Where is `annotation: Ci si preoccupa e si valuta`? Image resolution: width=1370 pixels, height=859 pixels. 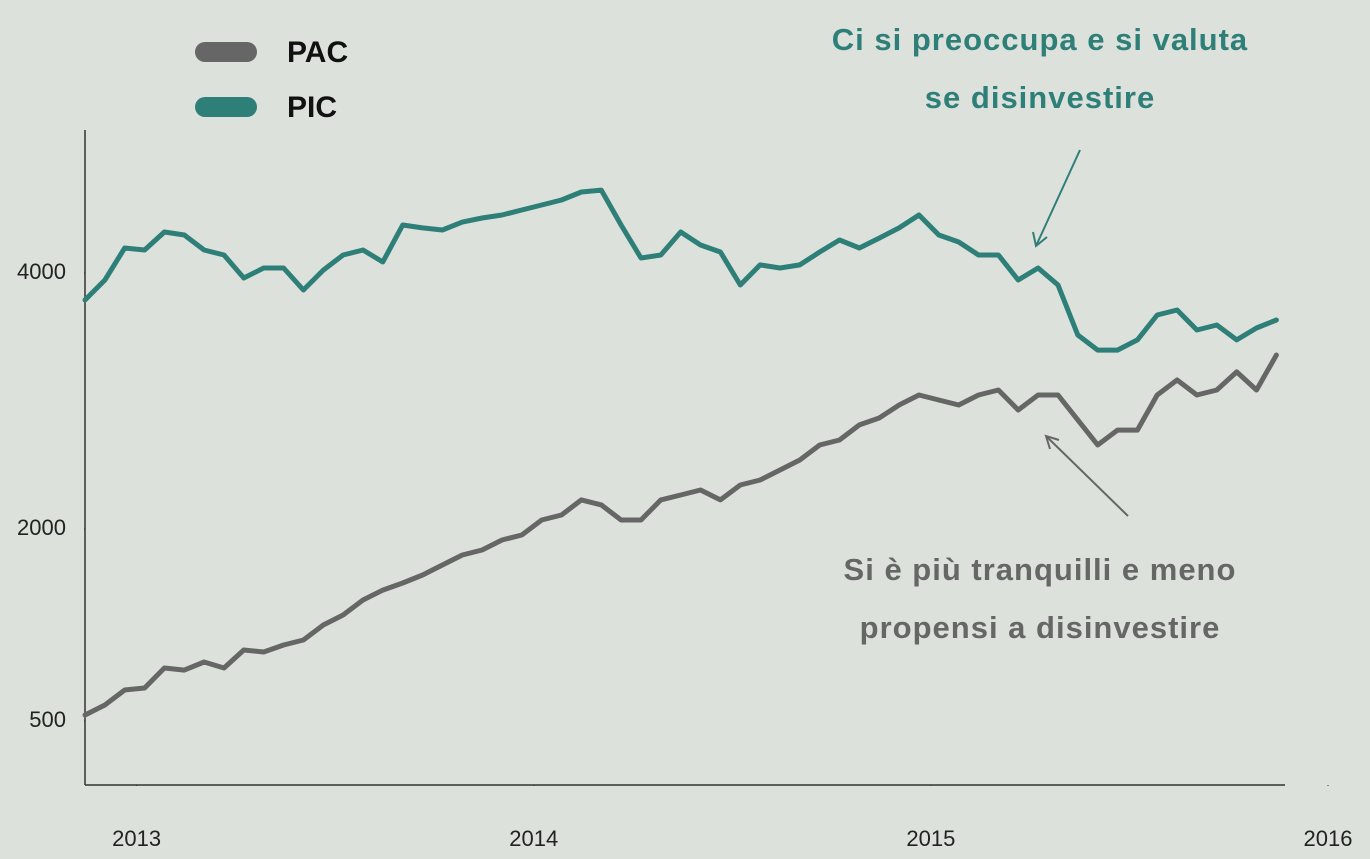
annotation: Ci si preoccupa e si valuta is located at coordinates (1040, 39).